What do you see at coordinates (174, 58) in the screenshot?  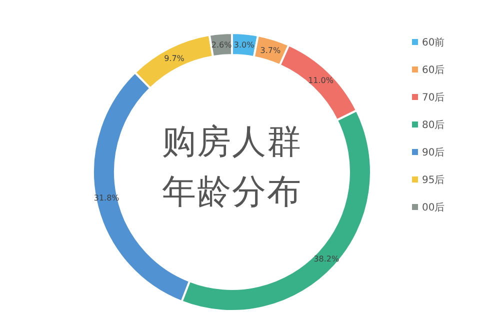 I see `data-label: 9.7%` at bounding box center [174, 58].